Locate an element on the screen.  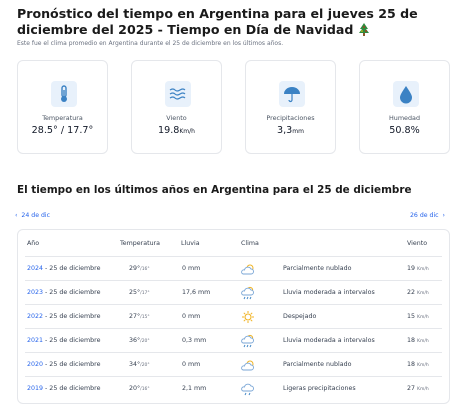
row-rain: 17,6 mm is located at coordinates (196, 292).